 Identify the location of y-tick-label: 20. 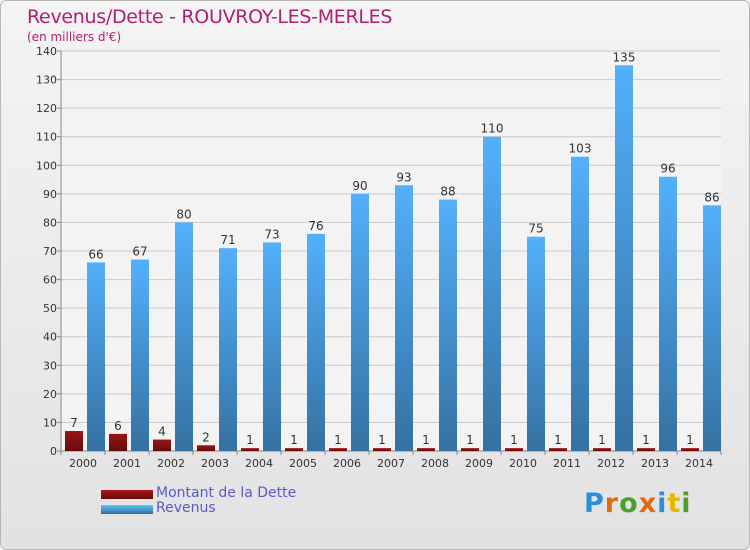
(50, 394).